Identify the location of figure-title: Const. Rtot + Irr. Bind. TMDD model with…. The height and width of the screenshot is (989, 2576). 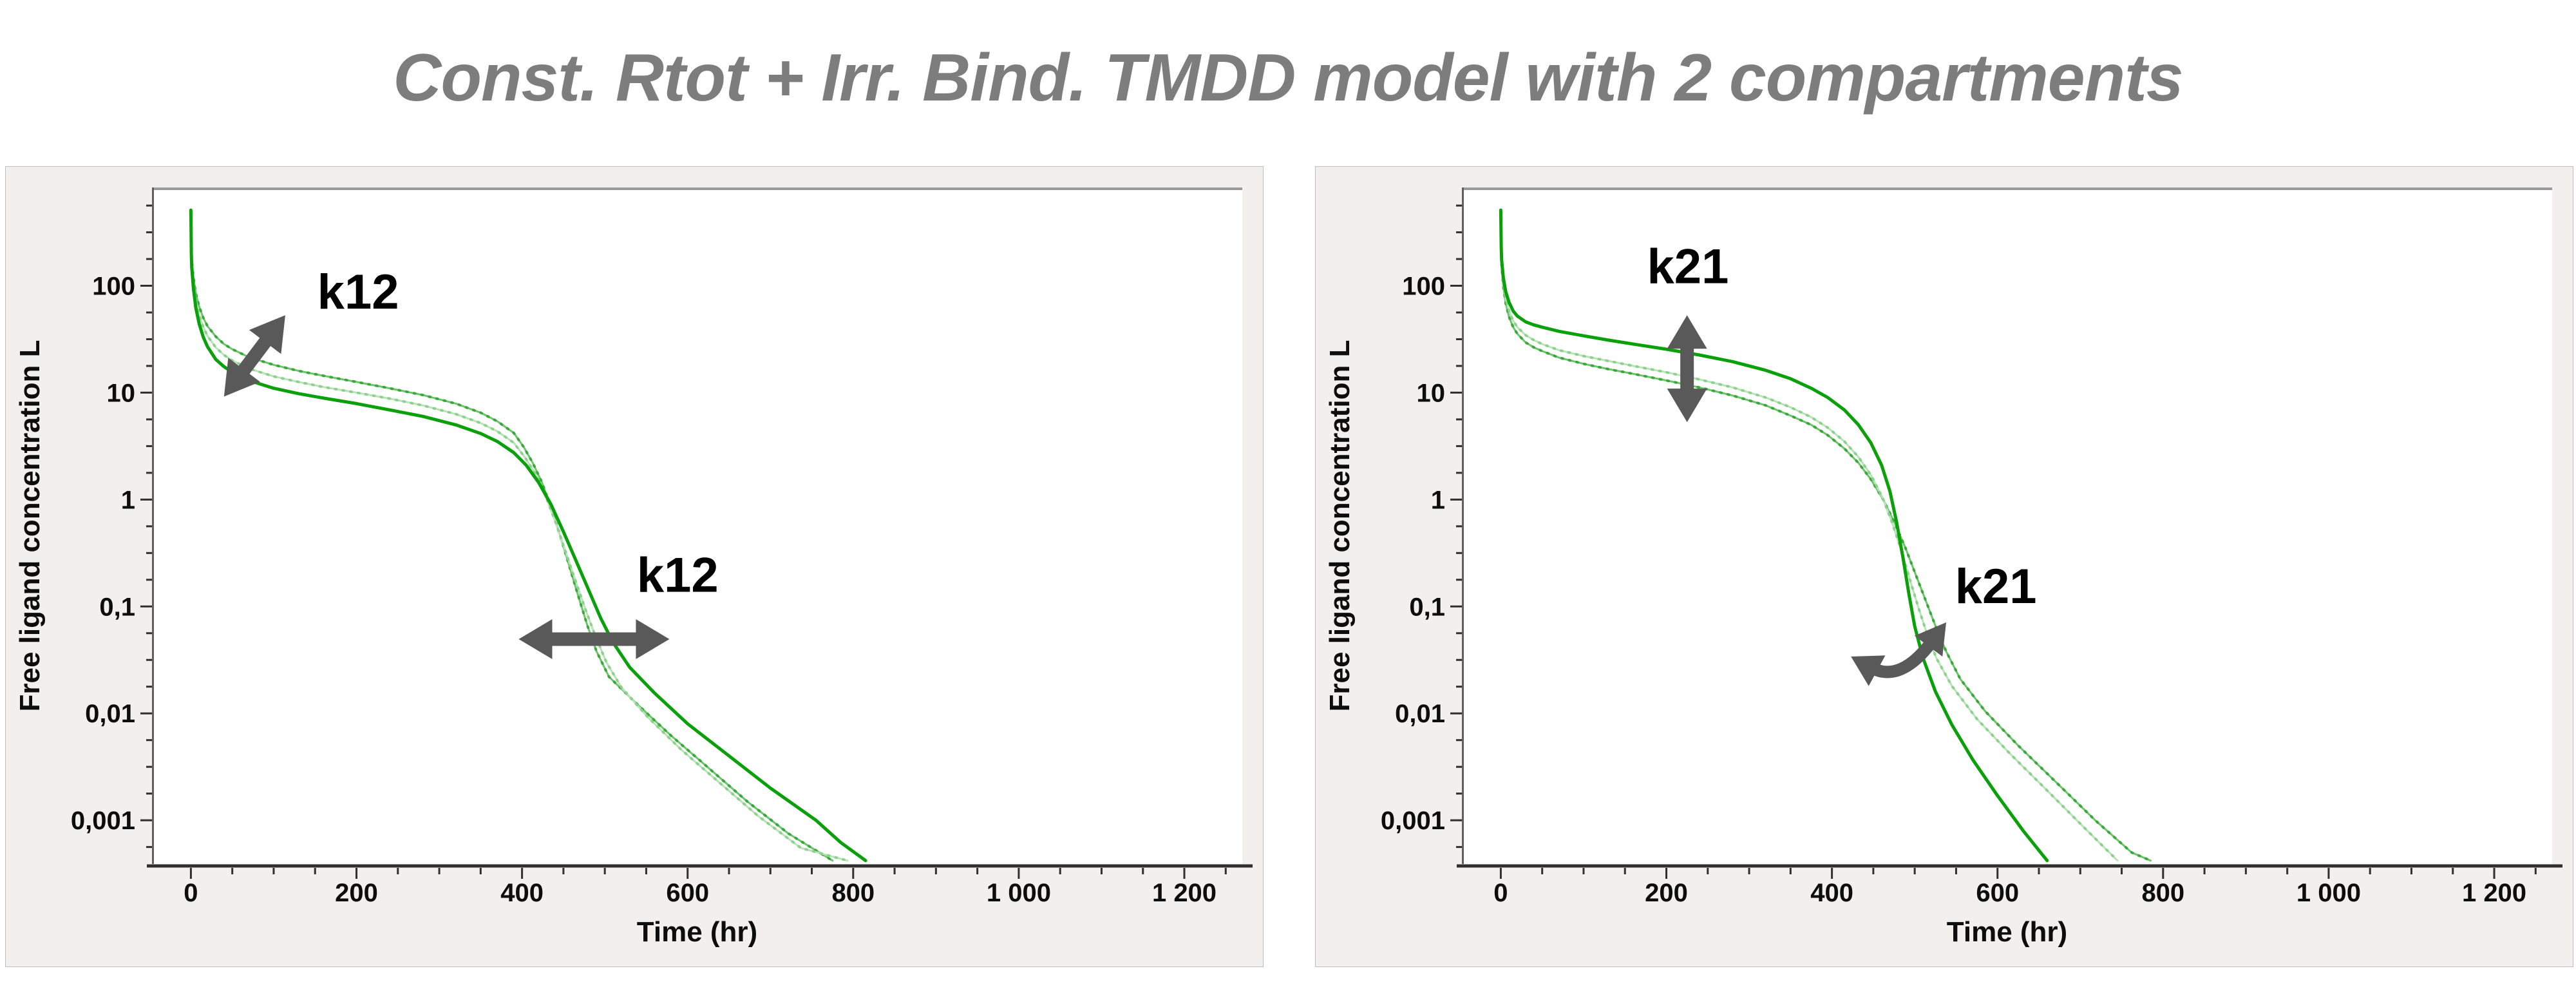
(1288, 78).